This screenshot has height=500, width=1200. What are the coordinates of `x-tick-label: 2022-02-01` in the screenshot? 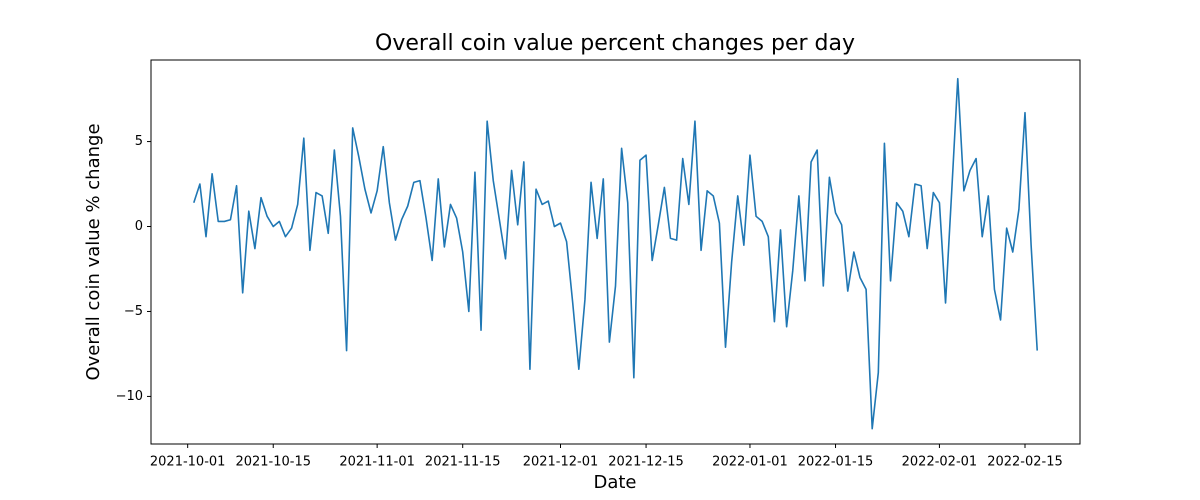 It's located at (940, 462).